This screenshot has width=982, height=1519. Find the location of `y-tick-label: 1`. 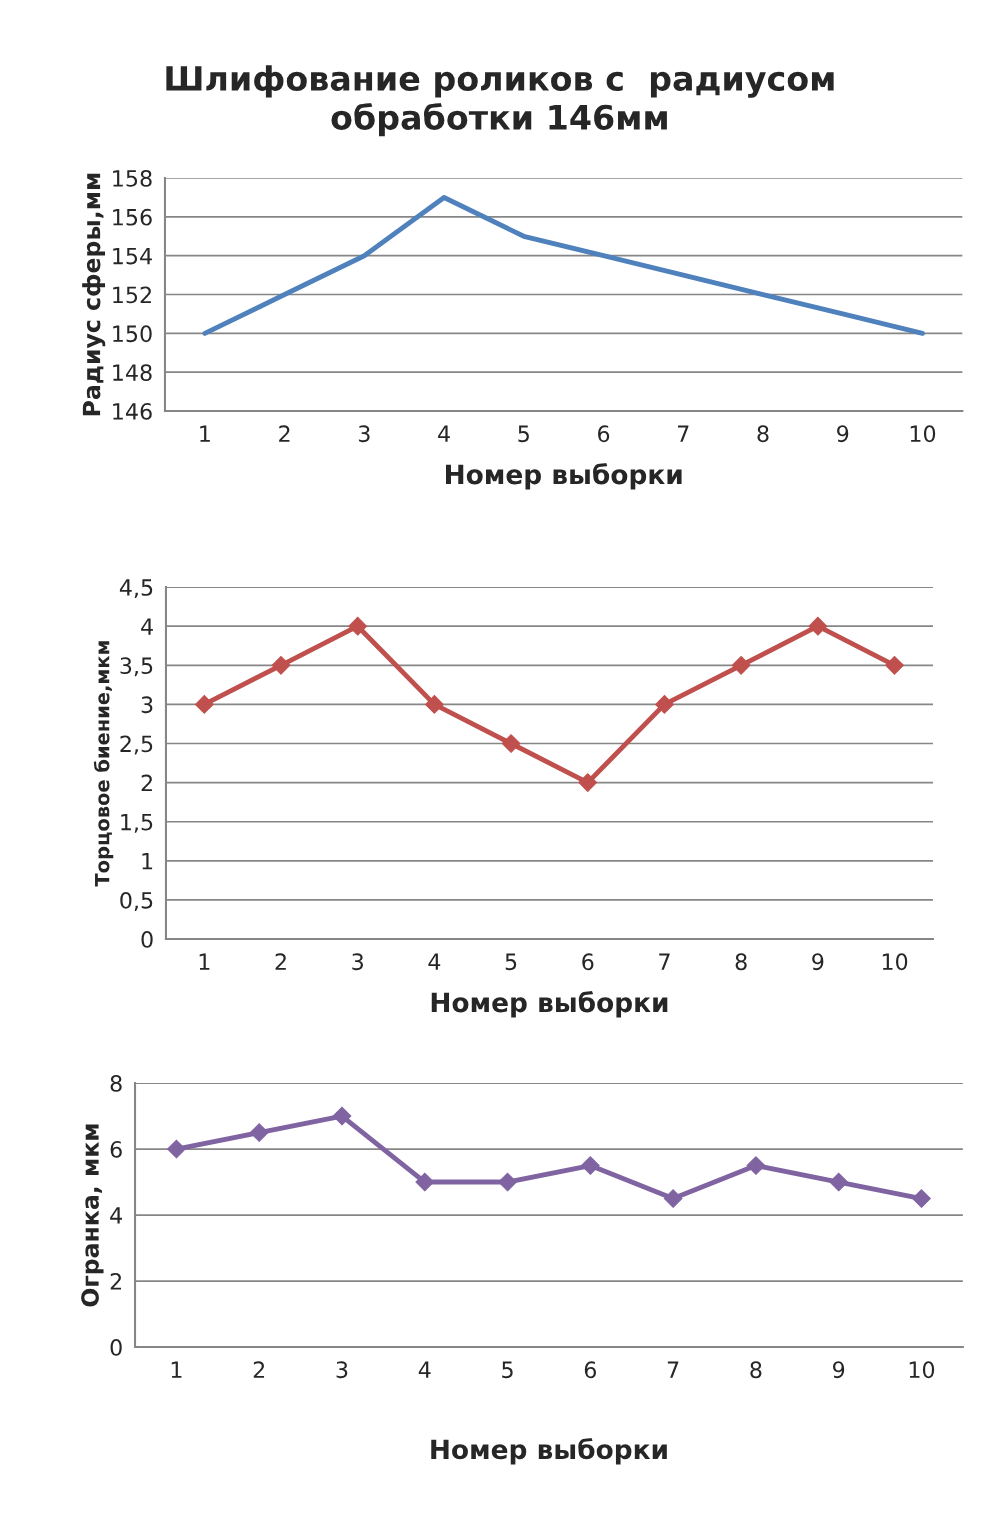

y-tick-label: 1 is located at coordinates (147, 861).